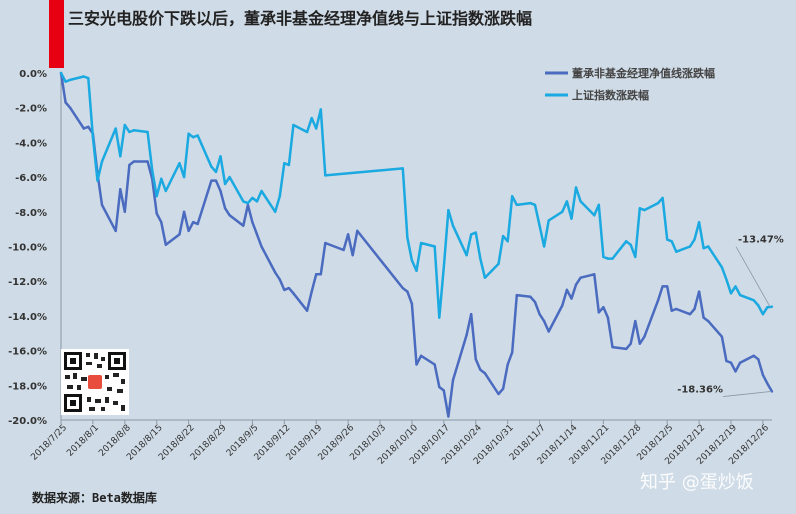 This screenshot has height=514, width=796. Describe the element at coordinates (643, 73) in the screenshot. I see `legend-label-0: 董承非基金经理净值线涨跌幅` at that location.